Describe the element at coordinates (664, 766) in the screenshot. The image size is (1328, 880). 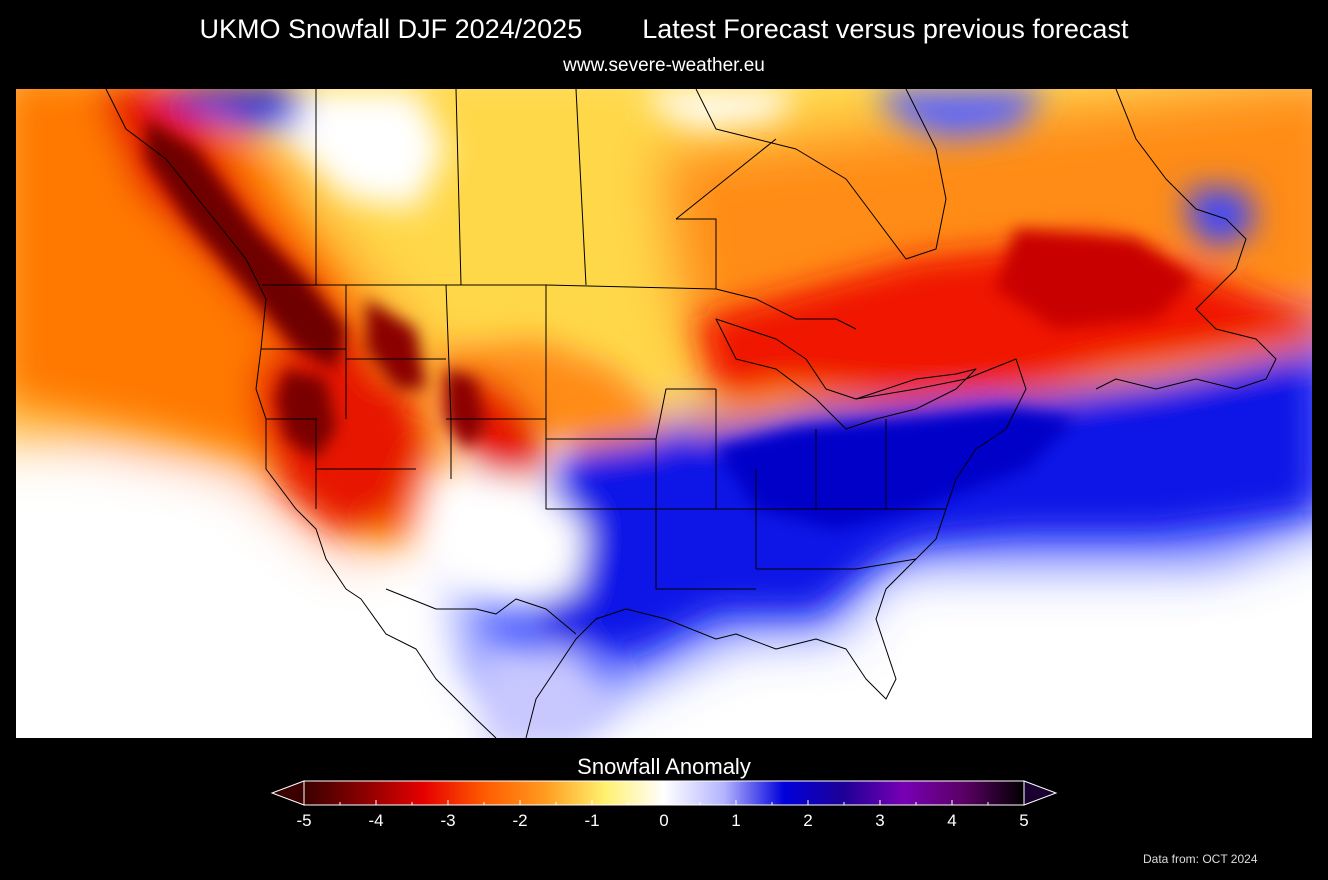
I see `legend-title: Snowfall Anomaly` at that location.